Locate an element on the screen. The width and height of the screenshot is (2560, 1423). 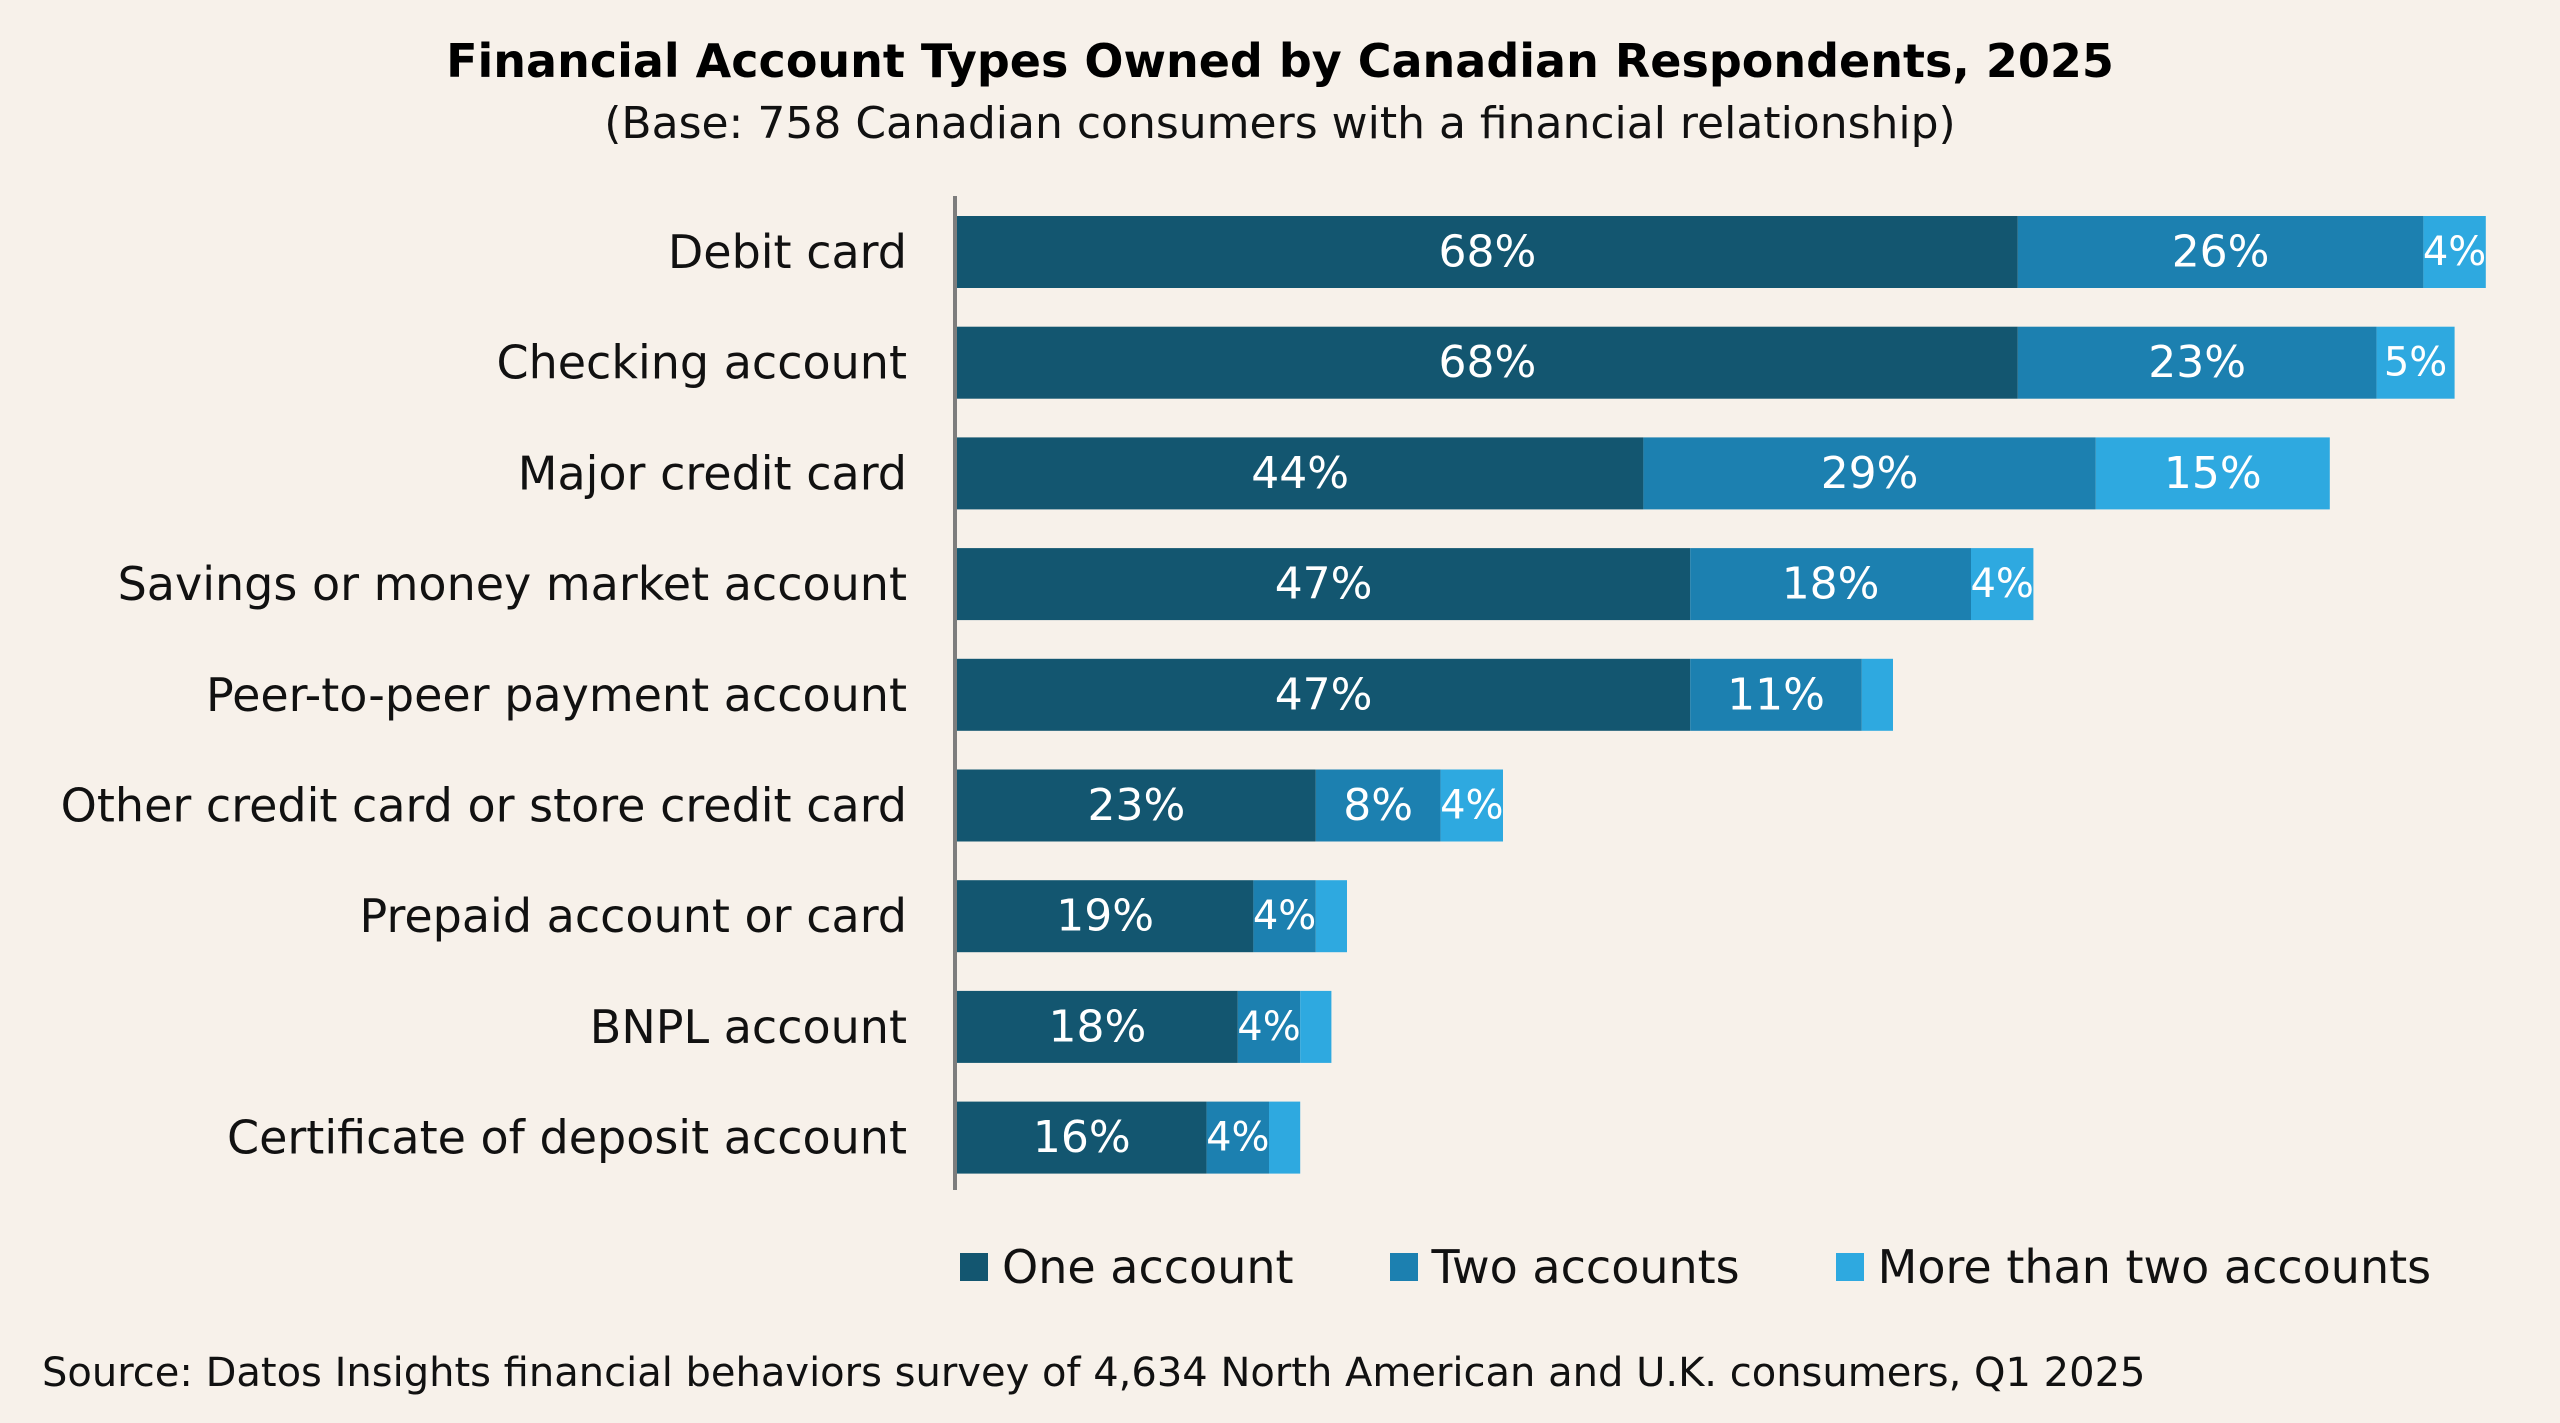
legend-swatch-one-account is located at coordinates (974, 1267).